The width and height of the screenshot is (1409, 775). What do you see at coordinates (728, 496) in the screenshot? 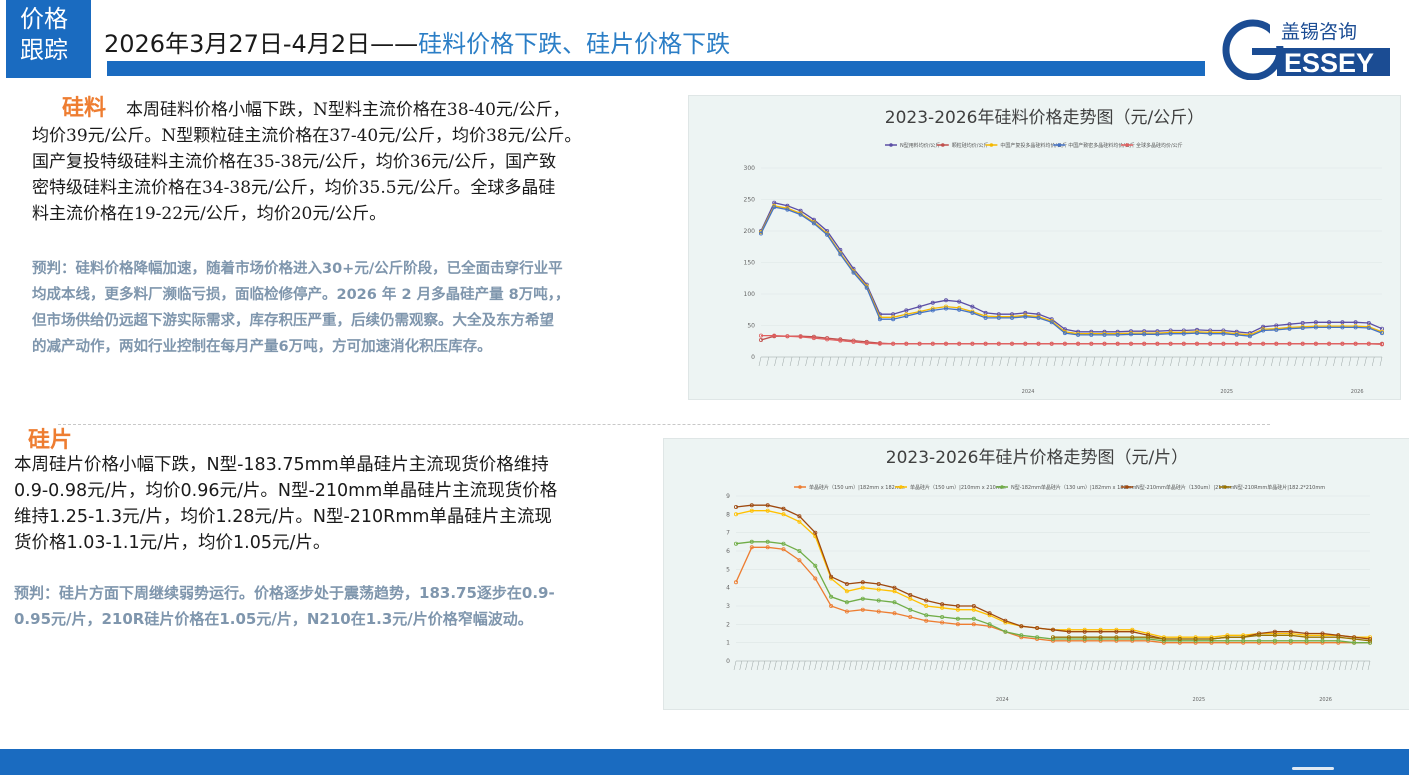
I see `y-tick-label: 9` at bounding box center [728, 496].